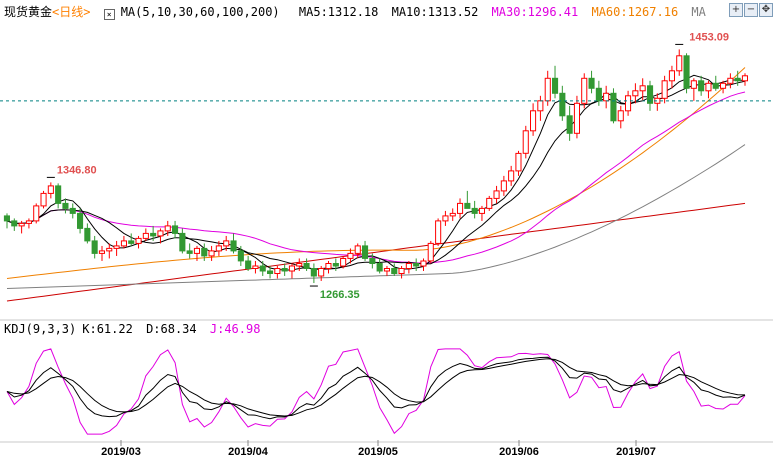  I want to click on zoom-out-button: −, so click(751, 10).